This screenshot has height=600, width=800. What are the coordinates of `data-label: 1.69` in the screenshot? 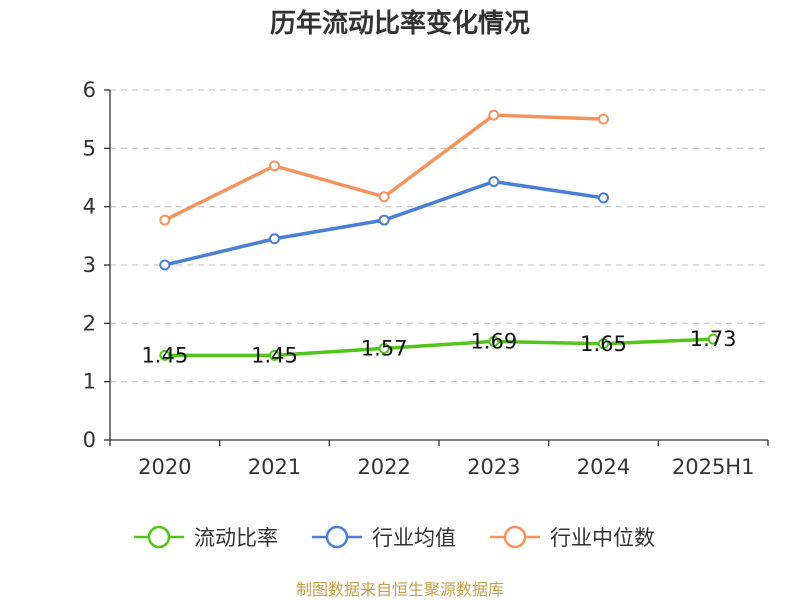 It's located at (493, 341).